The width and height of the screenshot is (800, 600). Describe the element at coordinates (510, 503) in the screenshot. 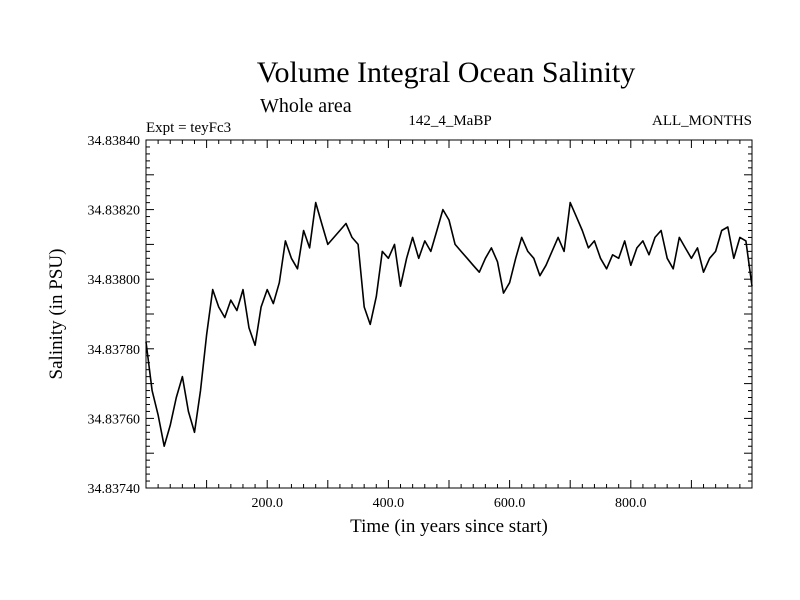

I see `x-tick-label: 600.0` at that location.